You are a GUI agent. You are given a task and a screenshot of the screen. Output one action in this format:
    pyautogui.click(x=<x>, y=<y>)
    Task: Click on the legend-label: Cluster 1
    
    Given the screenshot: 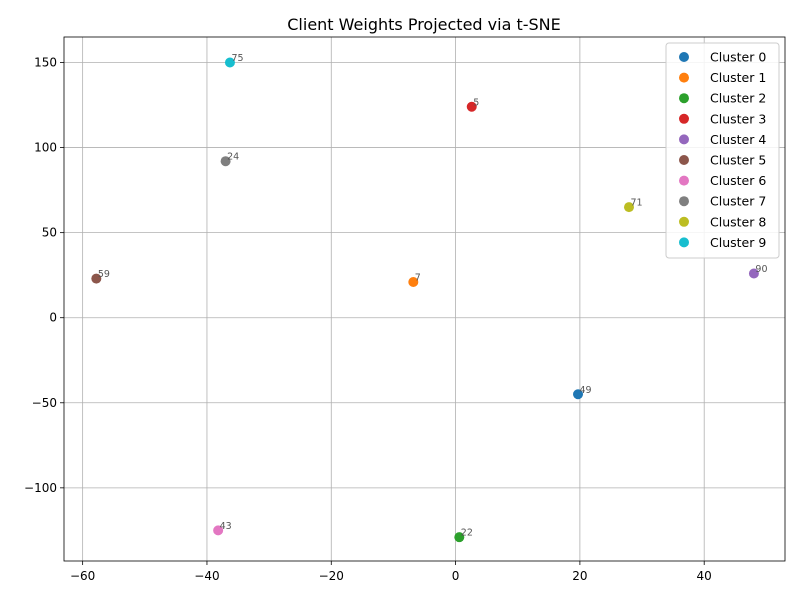 What is the action you would take?
    pyautogui.click(x=738, y=77)
    